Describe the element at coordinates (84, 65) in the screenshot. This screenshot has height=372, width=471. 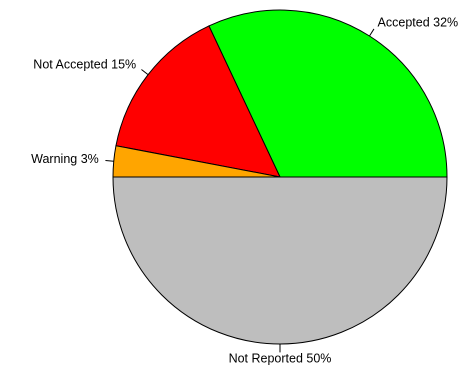
I see `slice-label-2: Not Accepted 15%` at that location.